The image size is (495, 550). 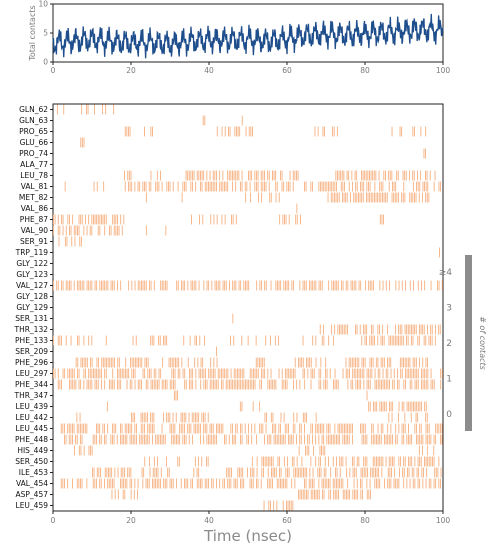 I want to click on residue-label: PHE_344, so click(x=31, y=384).